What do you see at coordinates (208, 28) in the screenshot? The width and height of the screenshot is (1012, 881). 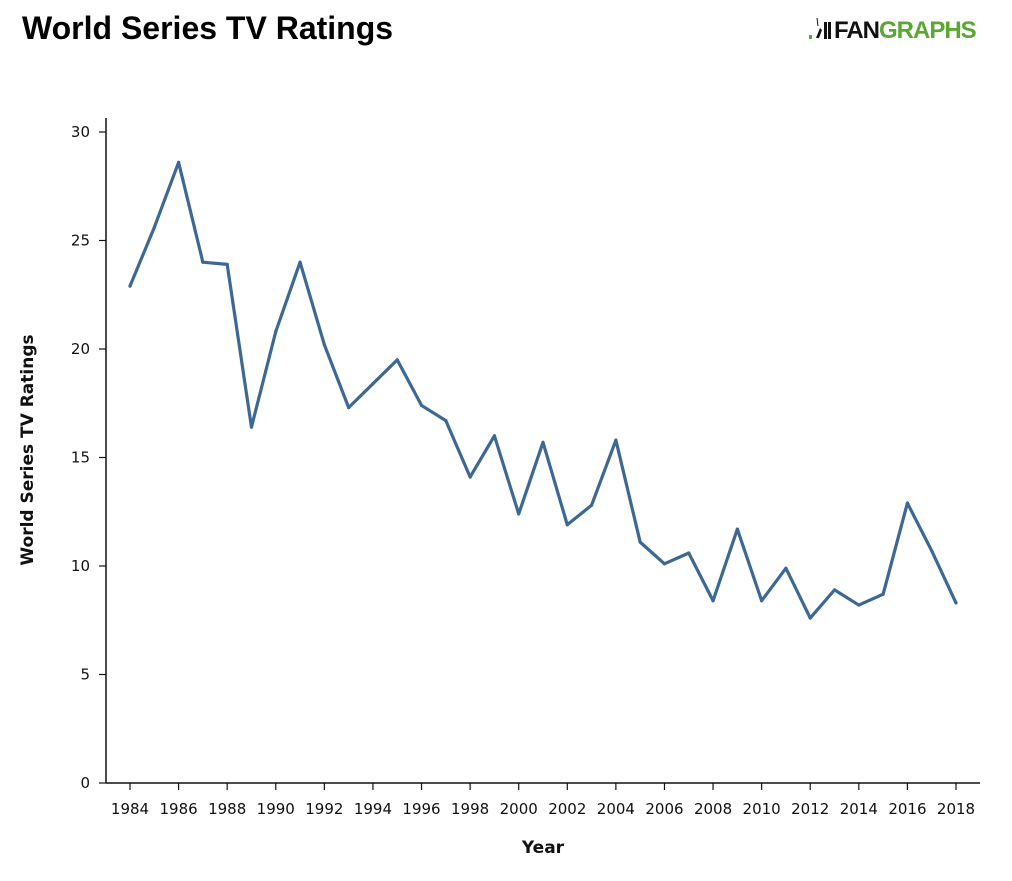 I see `chart-title: World Series TV Ratings` at bounding box center [208, 28].